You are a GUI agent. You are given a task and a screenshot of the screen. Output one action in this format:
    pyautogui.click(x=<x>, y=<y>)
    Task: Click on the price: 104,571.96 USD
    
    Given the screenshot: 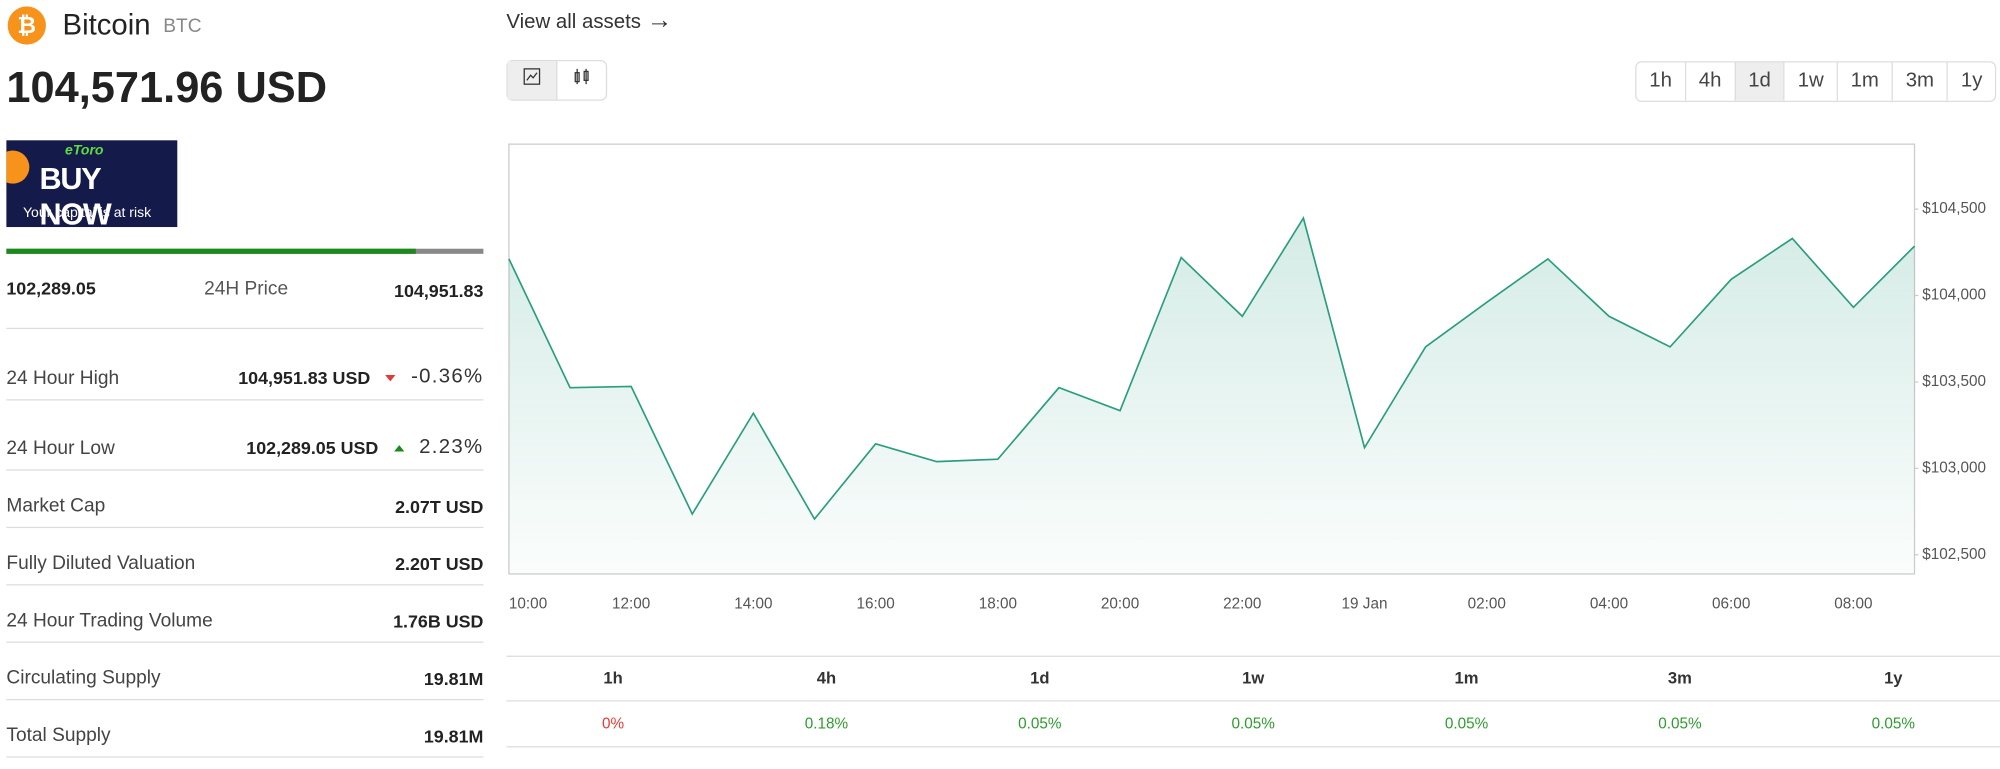 What is the action you would take?
    pyautogui.click(x=167, y=88)
    